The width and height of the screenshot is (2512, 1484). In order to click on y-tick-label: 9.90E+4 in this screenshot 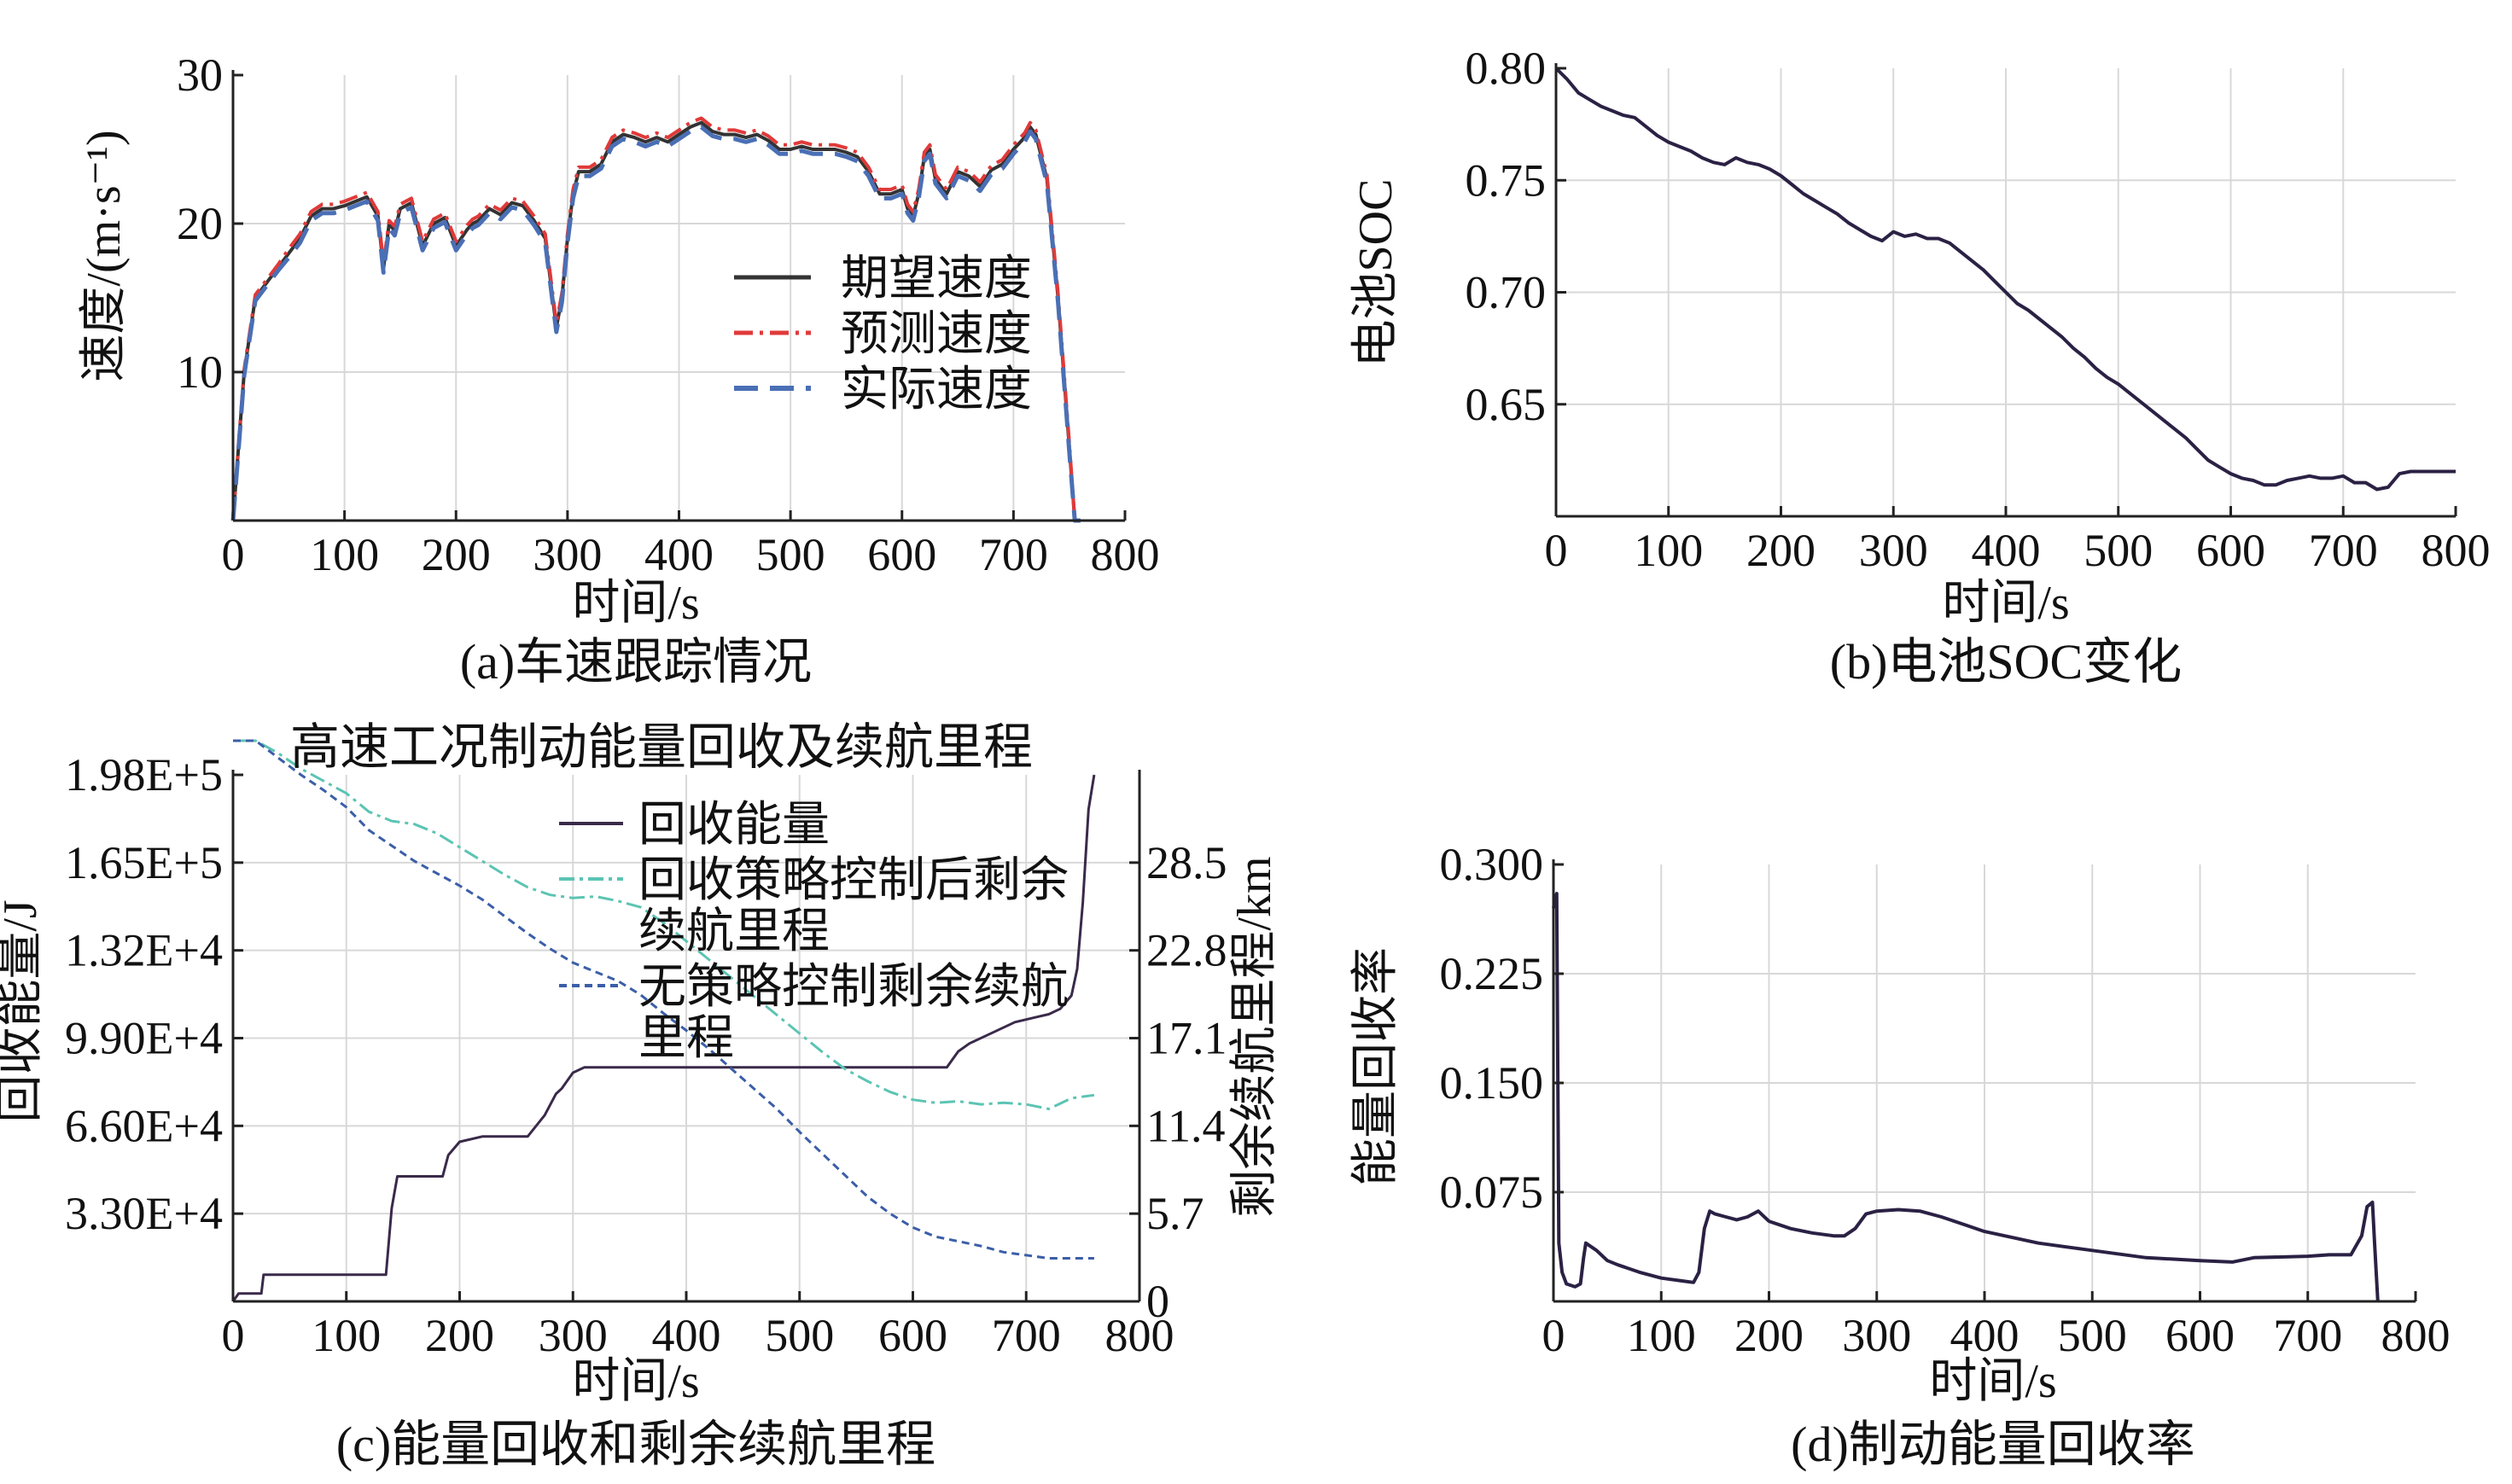, I will do `click(144, 1039)`.